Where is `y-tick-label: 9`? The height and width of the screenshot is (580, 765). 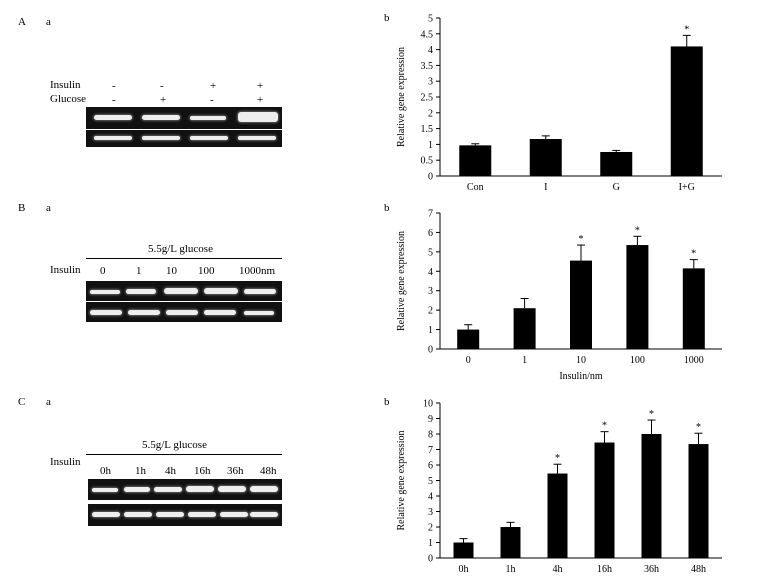 y-tick-label: 9 is located at coordinates (430, 419).